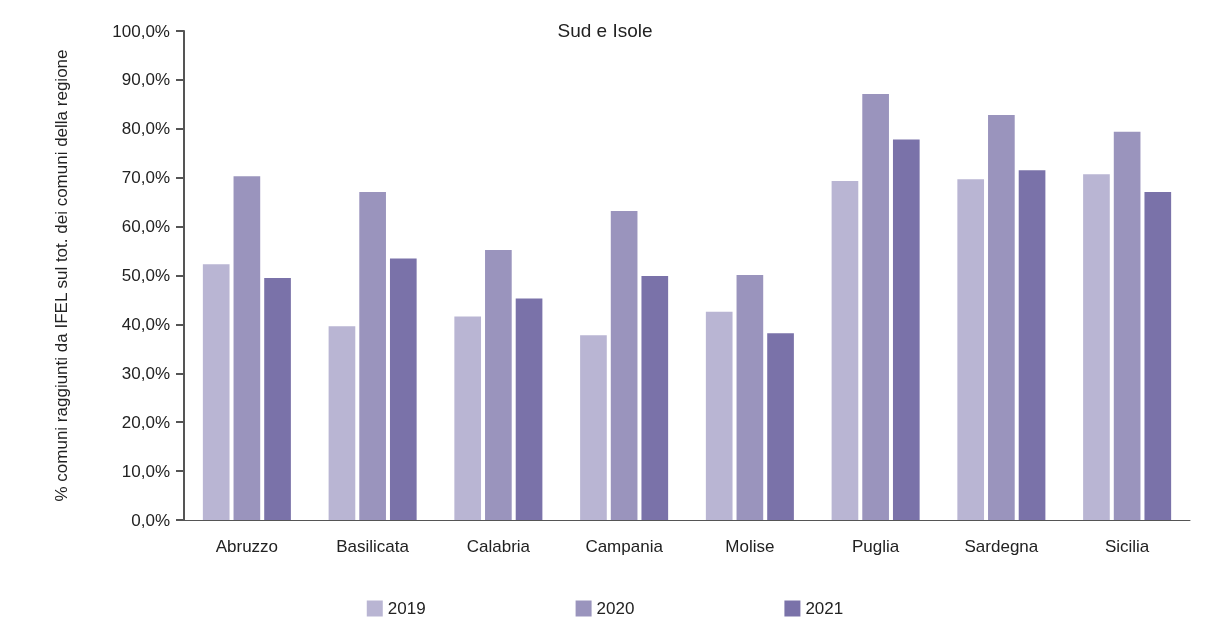  What do you see at coordinates (150, 520) in the screenshot?
I see `y-tick-label: 0,0%` at bounding box center [150, 520].